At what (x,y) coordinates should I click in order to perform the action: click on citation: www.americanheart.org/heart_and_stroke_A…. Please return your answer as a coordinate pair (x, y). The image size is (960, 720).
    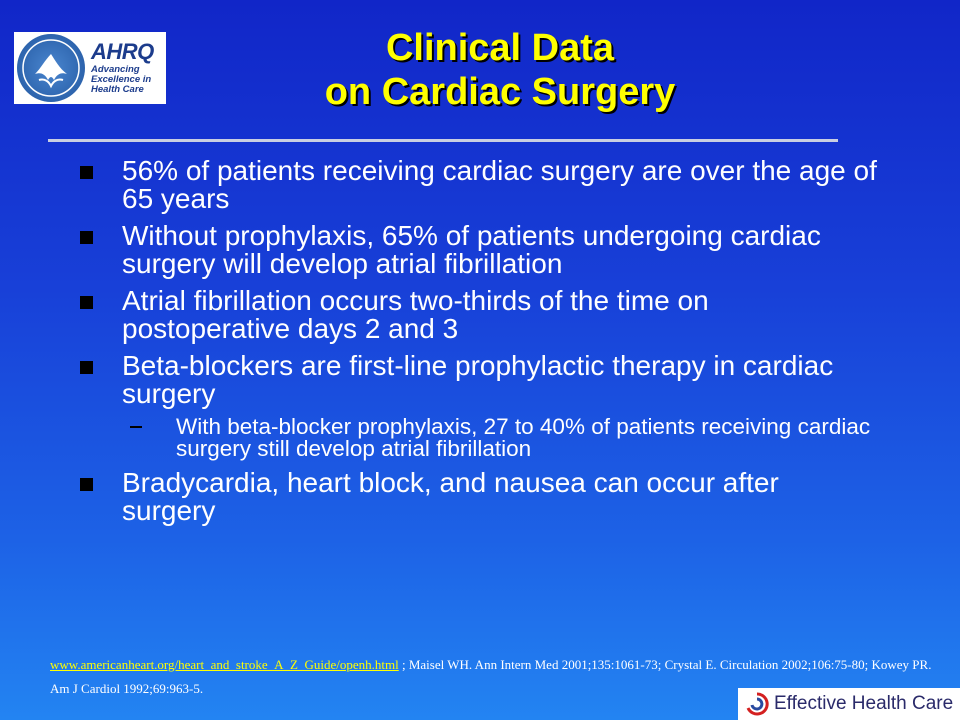
    Looking at the image, I should click on (500, 677).